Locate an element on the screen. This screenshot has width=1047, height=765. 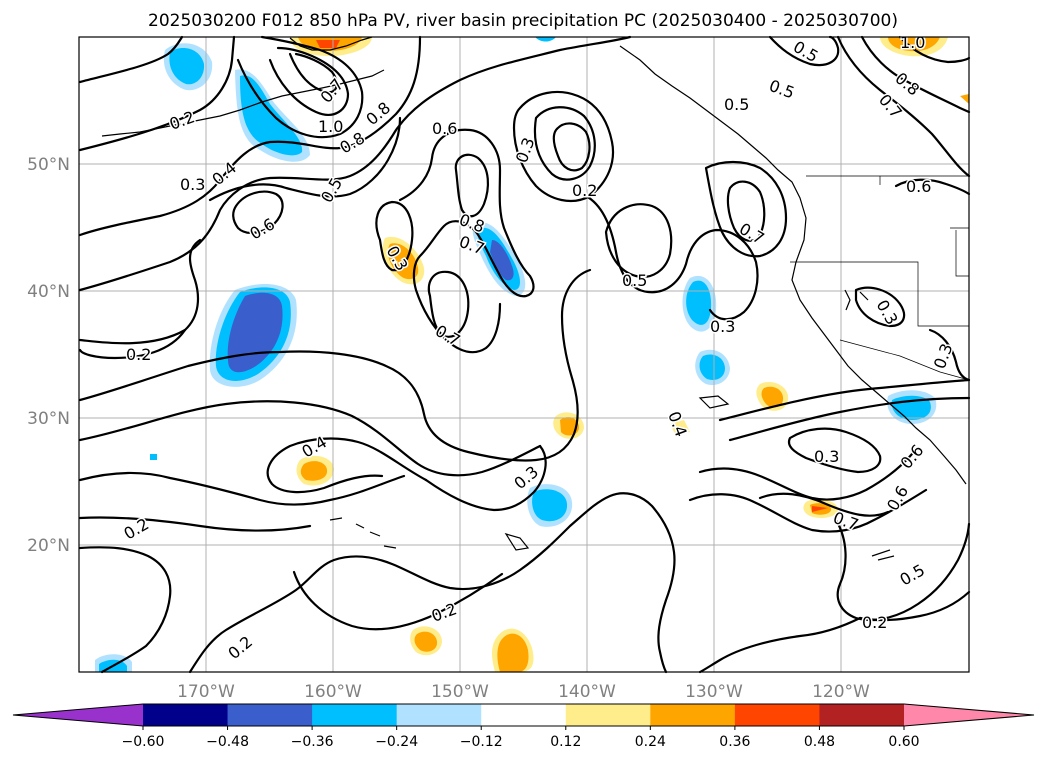
lon-label: 140°W is located at coordinates (587, 692).